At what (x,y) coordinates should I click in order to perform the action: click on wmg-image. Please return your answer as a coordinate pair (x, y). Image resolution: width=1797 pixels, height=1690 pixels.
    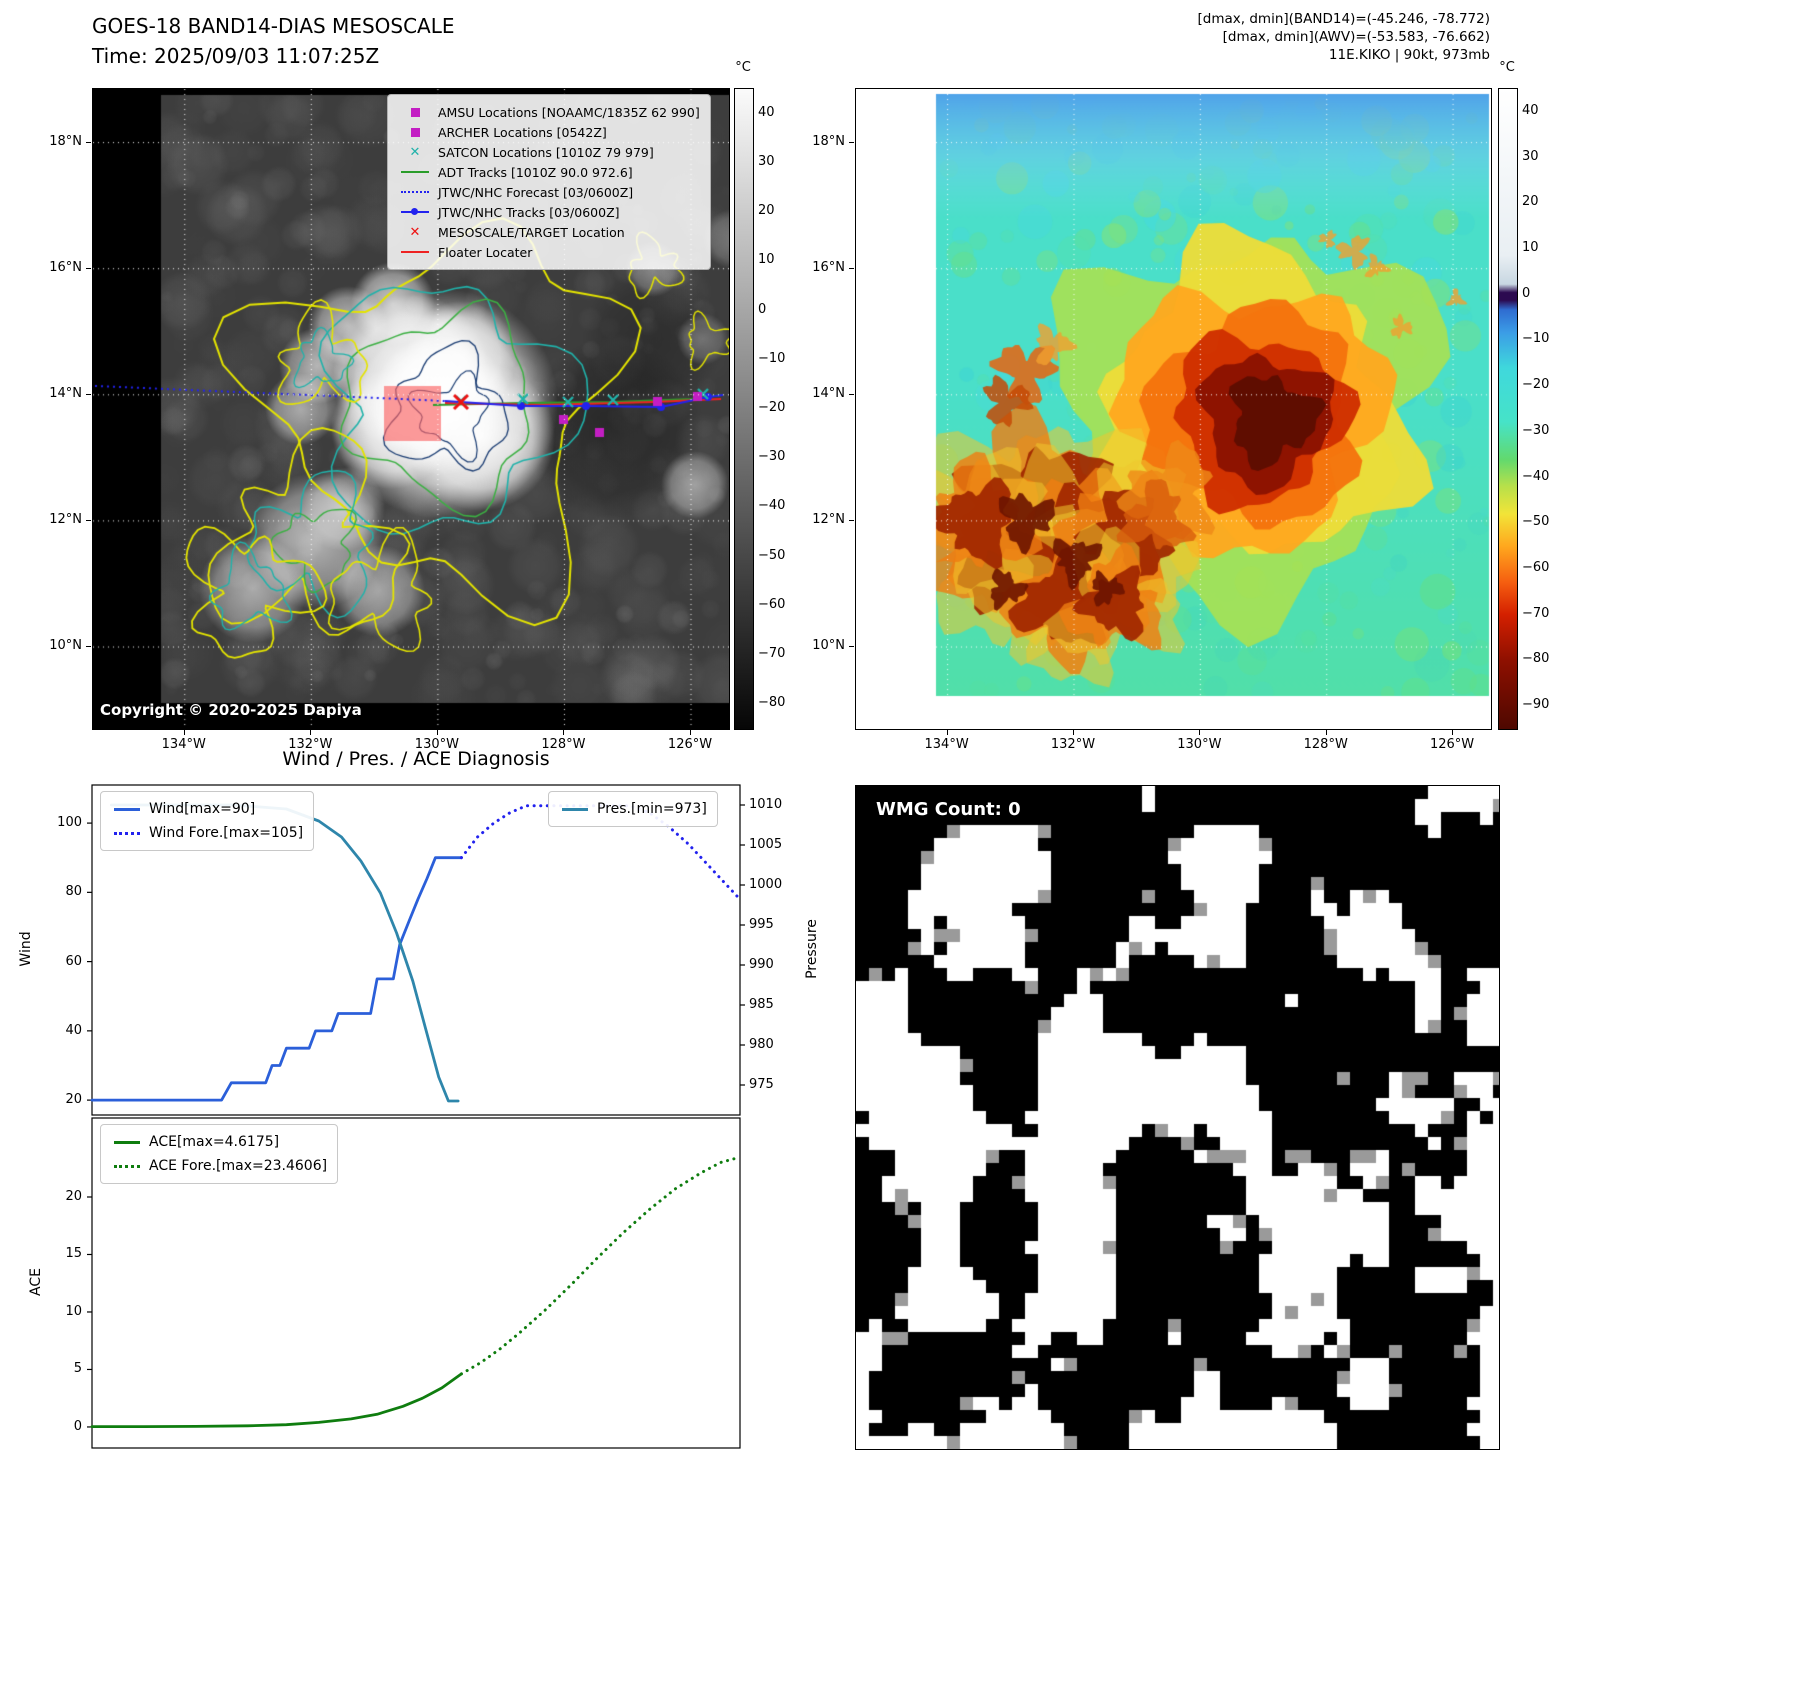
    Looking at the image, I should click on (1177, 1117).